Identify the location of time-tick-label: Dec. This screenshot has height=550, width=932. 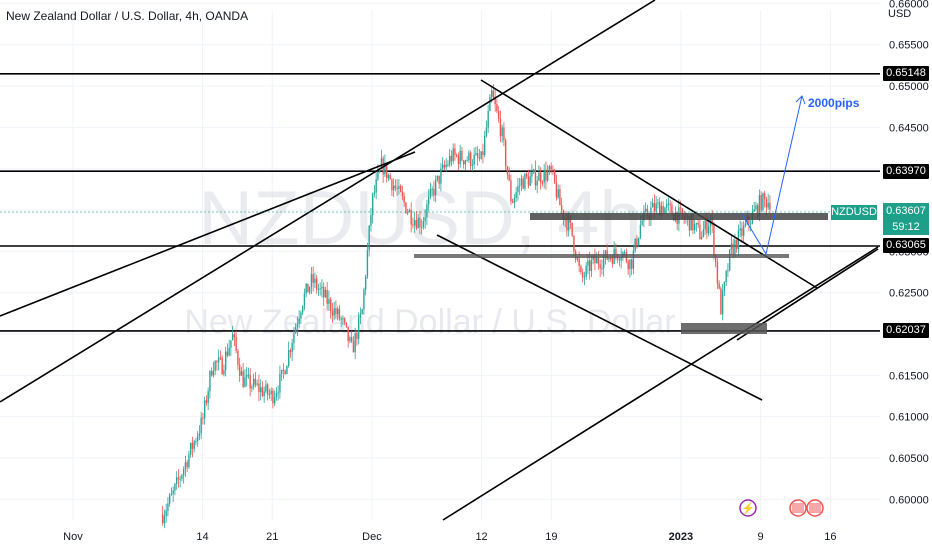
(372, 537).